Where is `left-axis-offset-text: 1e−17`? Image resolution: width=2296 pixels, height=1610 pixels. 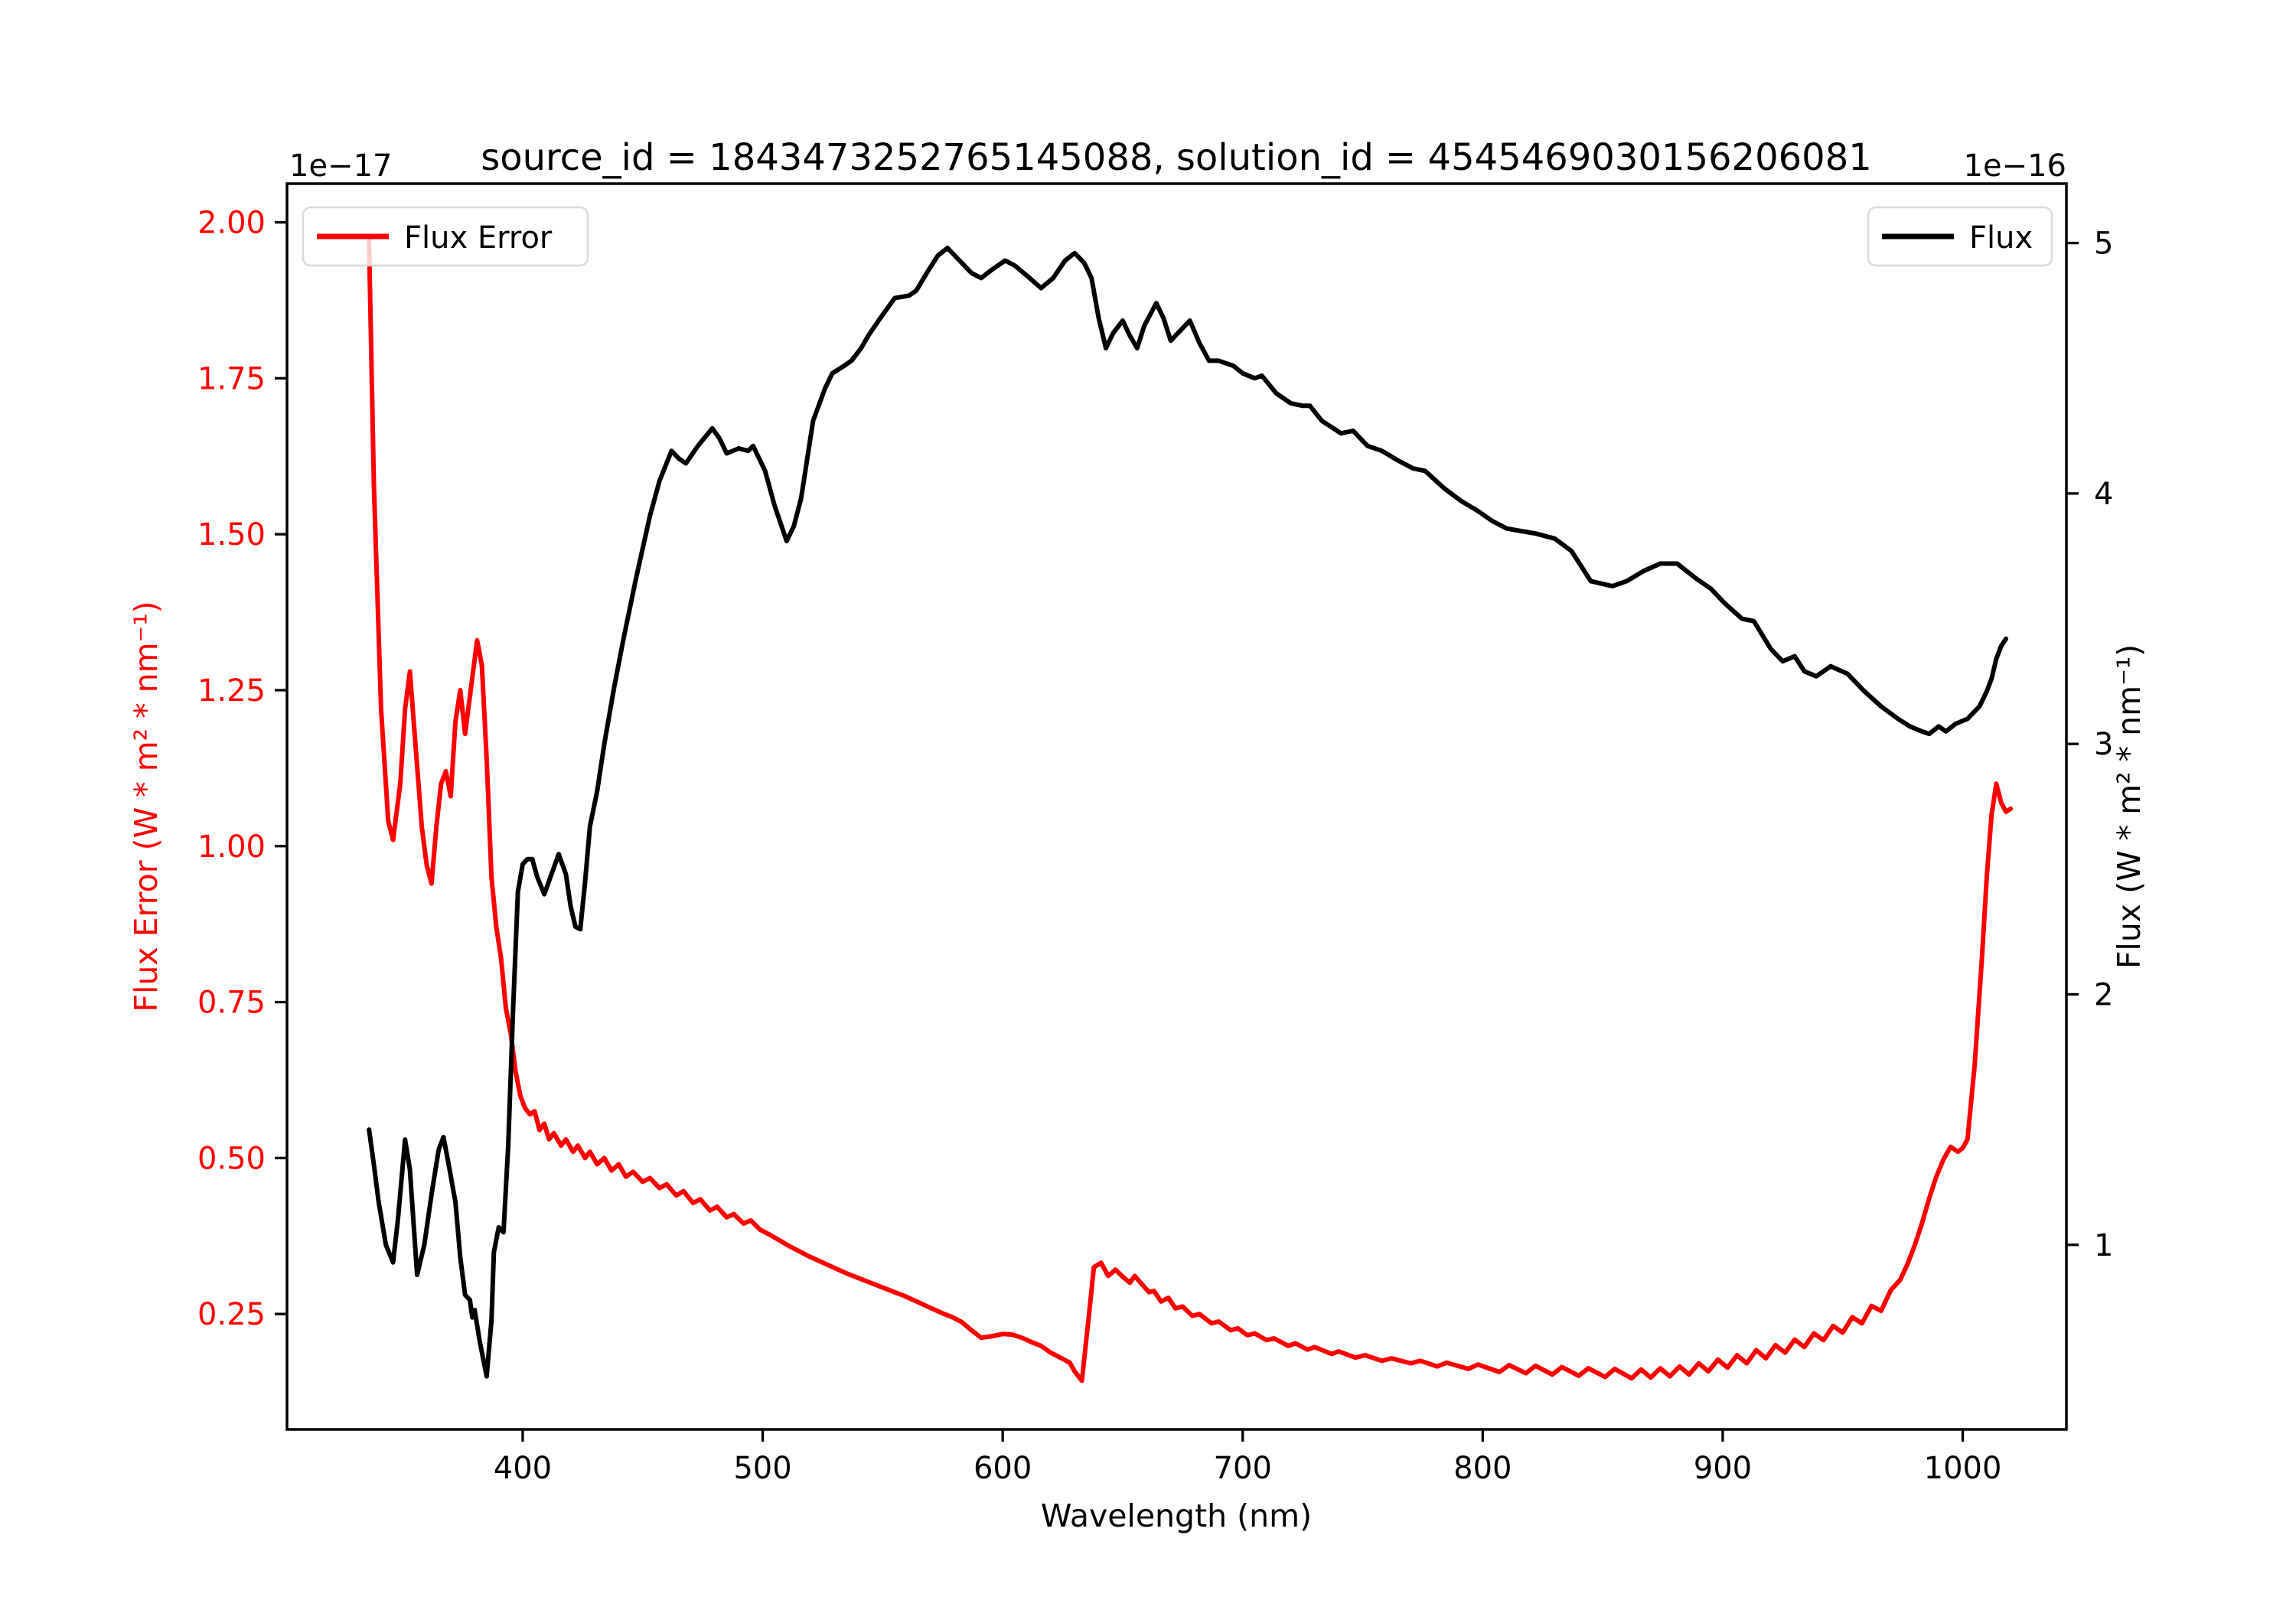
left-axis-offset-text: 1e−17 is located at coordinates (340, 166).